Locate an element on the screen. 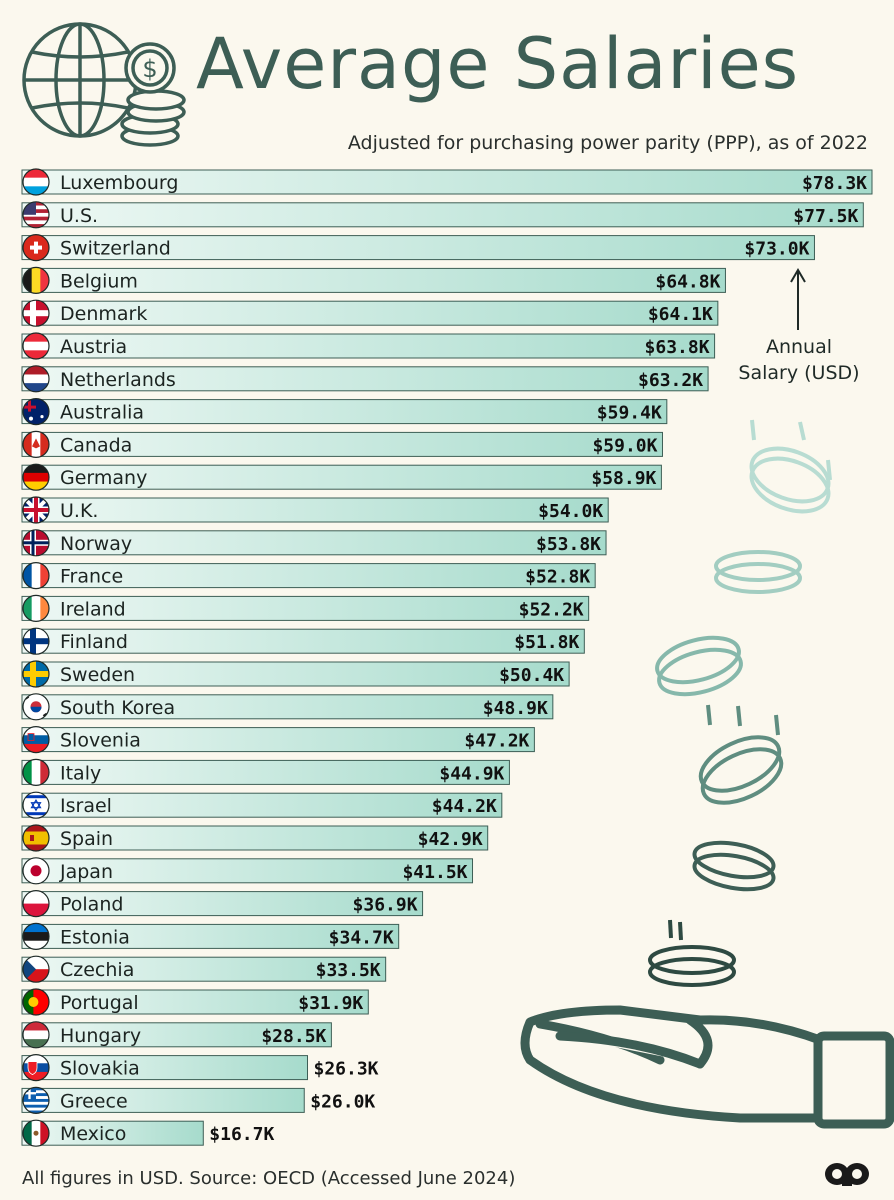 The image size is (894, 1200). value-label: $52.8K is located at coordinates (557, 577).